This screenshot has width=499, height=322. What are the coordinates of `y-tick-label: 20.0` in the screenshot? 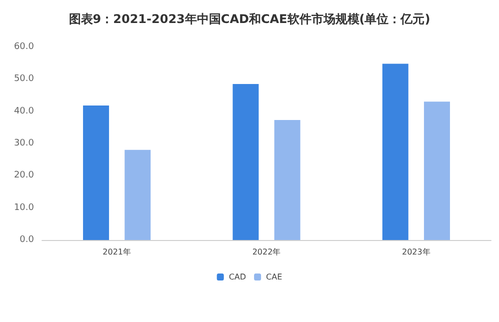 It's located at (24, 175).